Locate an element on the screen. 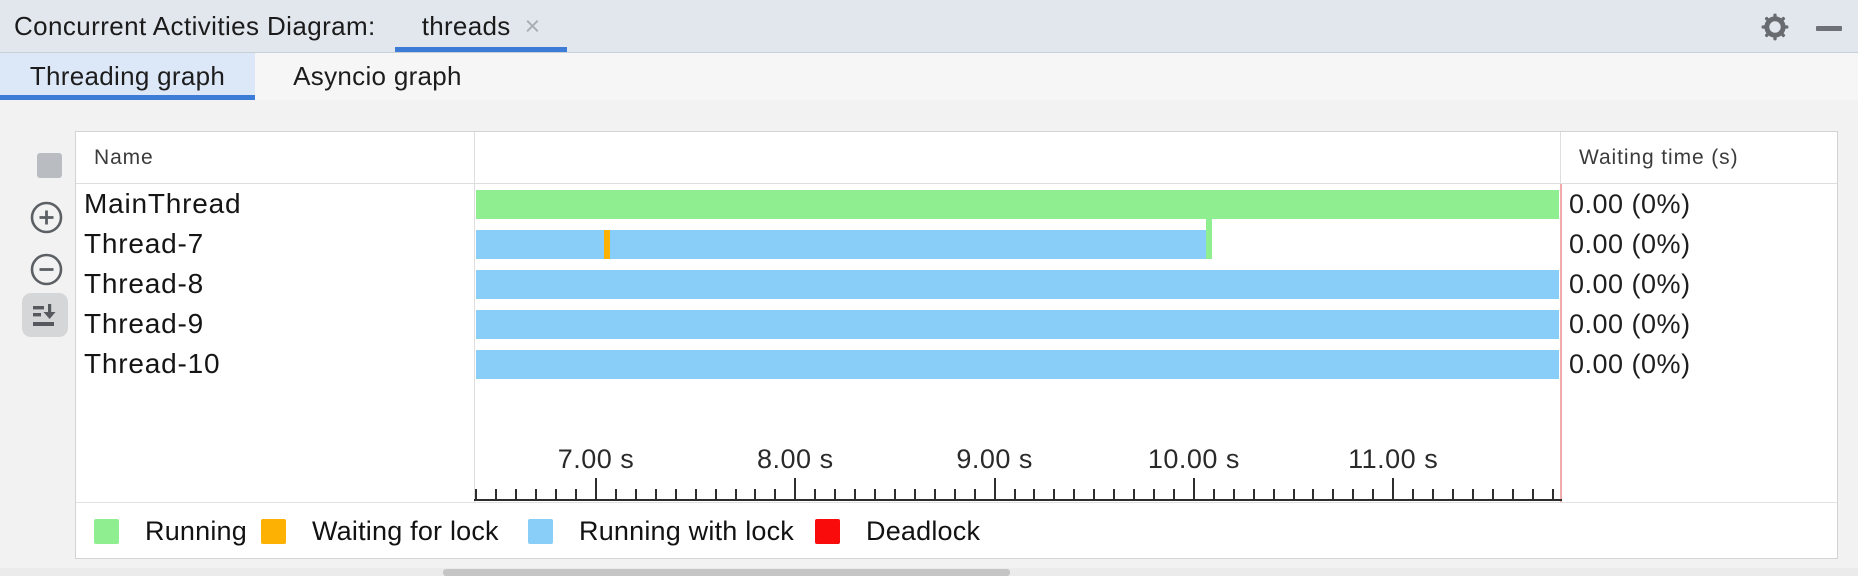 This screenshot has height=576, width=1858. thread-row-name: Thread-9 is located at coordinates (144, 323).